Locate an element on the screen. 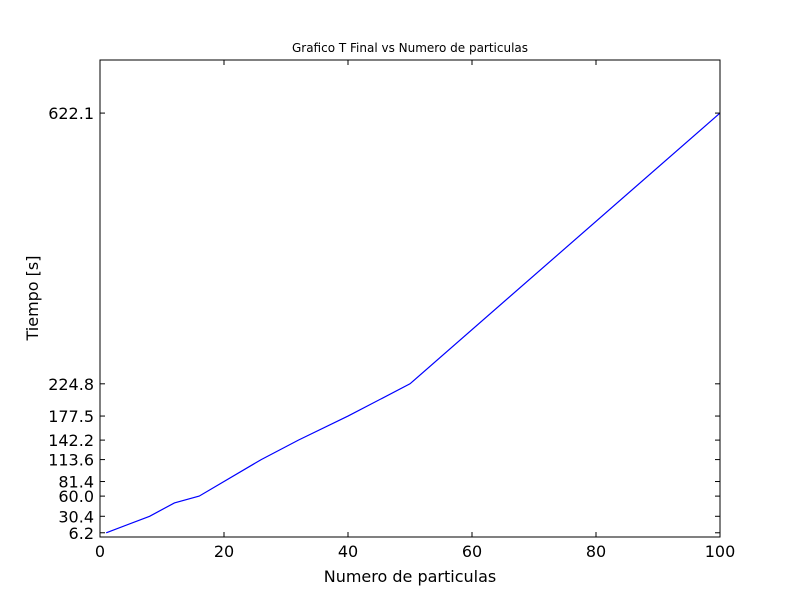 This screenshot has height=597, width=800. y-tick-label: 60.0 is located at coordinates (76, 496).